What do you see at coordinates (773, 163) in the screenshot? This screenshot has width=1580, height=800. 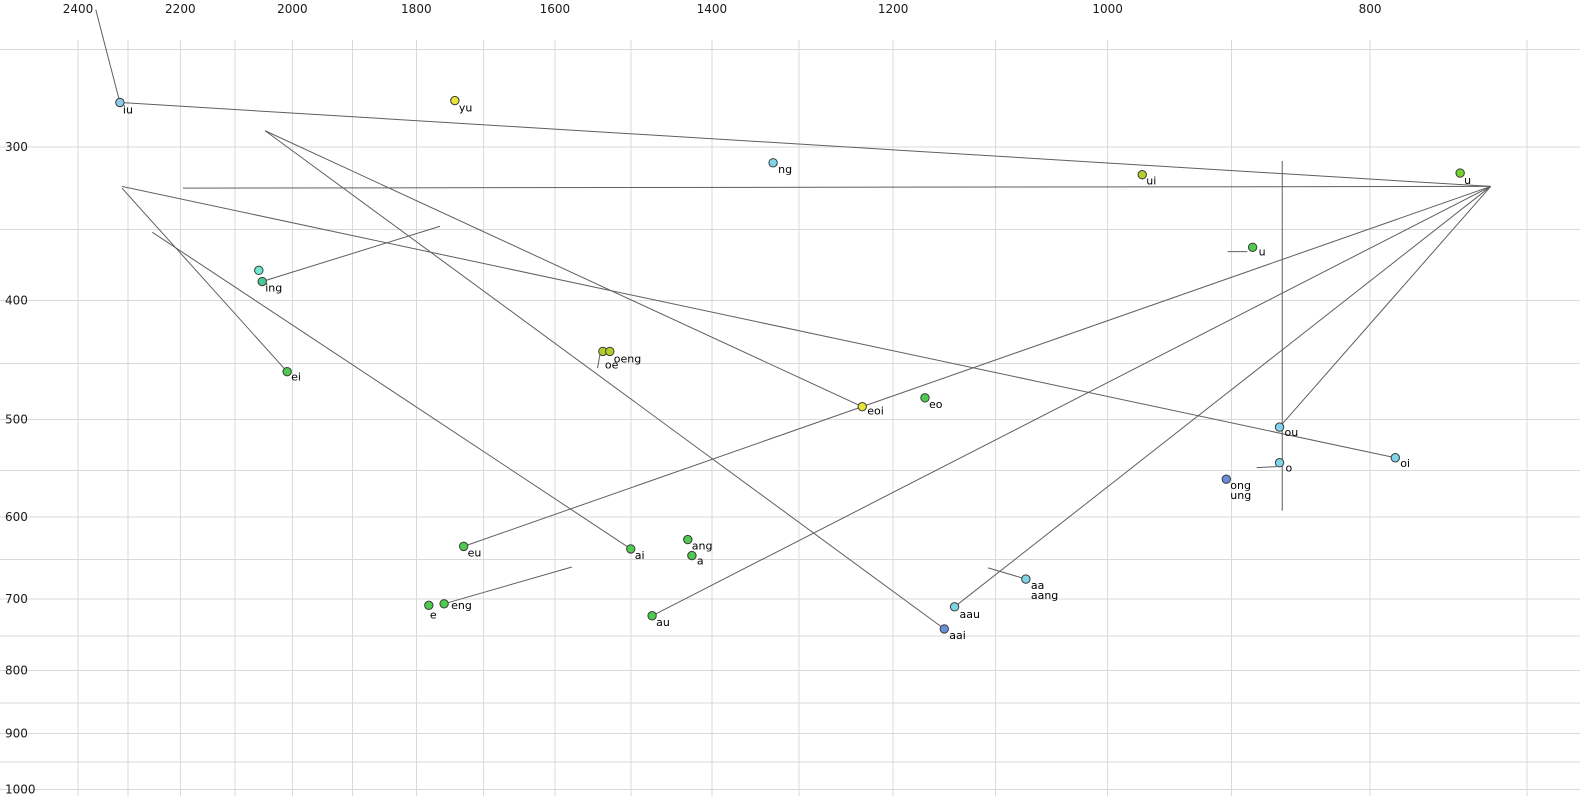 I see `data-point-ng` at bounding box center [773, 163].